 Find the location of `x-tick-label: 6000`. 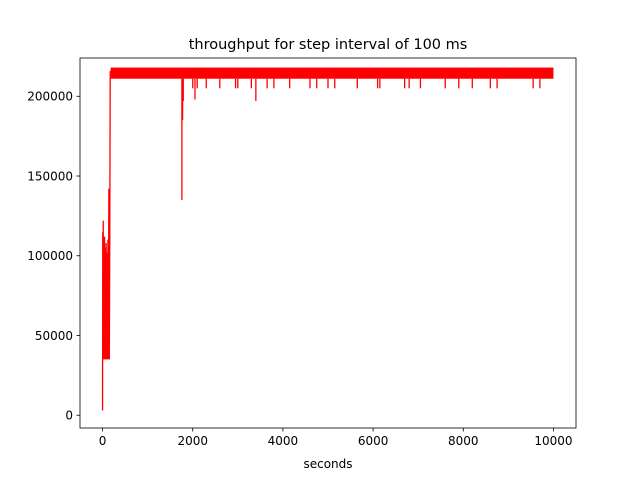

x-tick-label: 6000 is located at coordinates (373, 441).